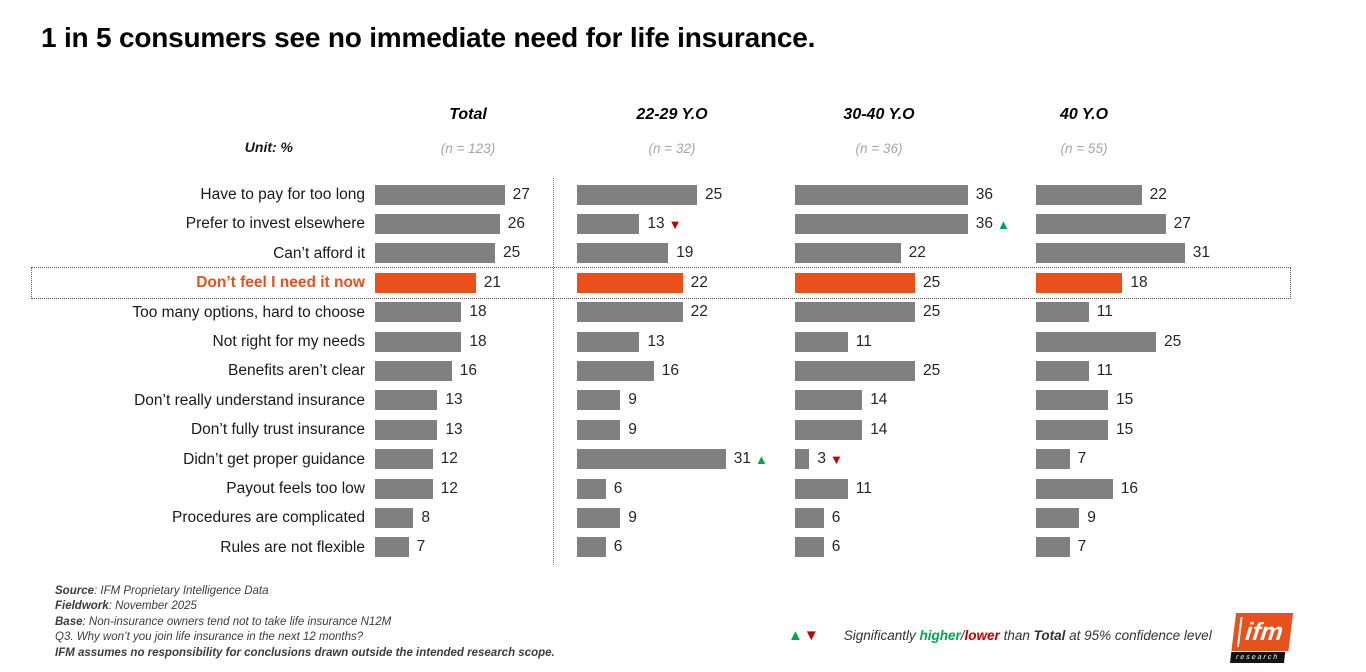  What do you see at coordinates (879, 429) in the screenshot?
I see `bar-value: 14` at bounding box center [879, 429].